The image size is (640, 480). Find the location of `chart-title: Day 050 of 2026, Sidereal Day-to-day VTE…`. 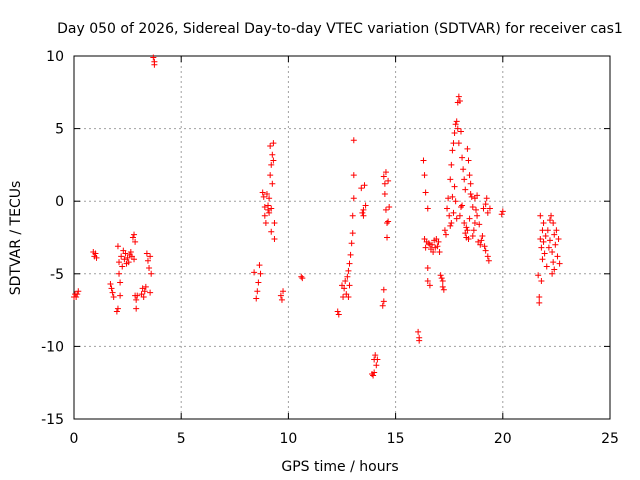

chart-title: Day 050 of 2026, Sidereal Day-to-day VTE… is located at coordinates (340, 29).